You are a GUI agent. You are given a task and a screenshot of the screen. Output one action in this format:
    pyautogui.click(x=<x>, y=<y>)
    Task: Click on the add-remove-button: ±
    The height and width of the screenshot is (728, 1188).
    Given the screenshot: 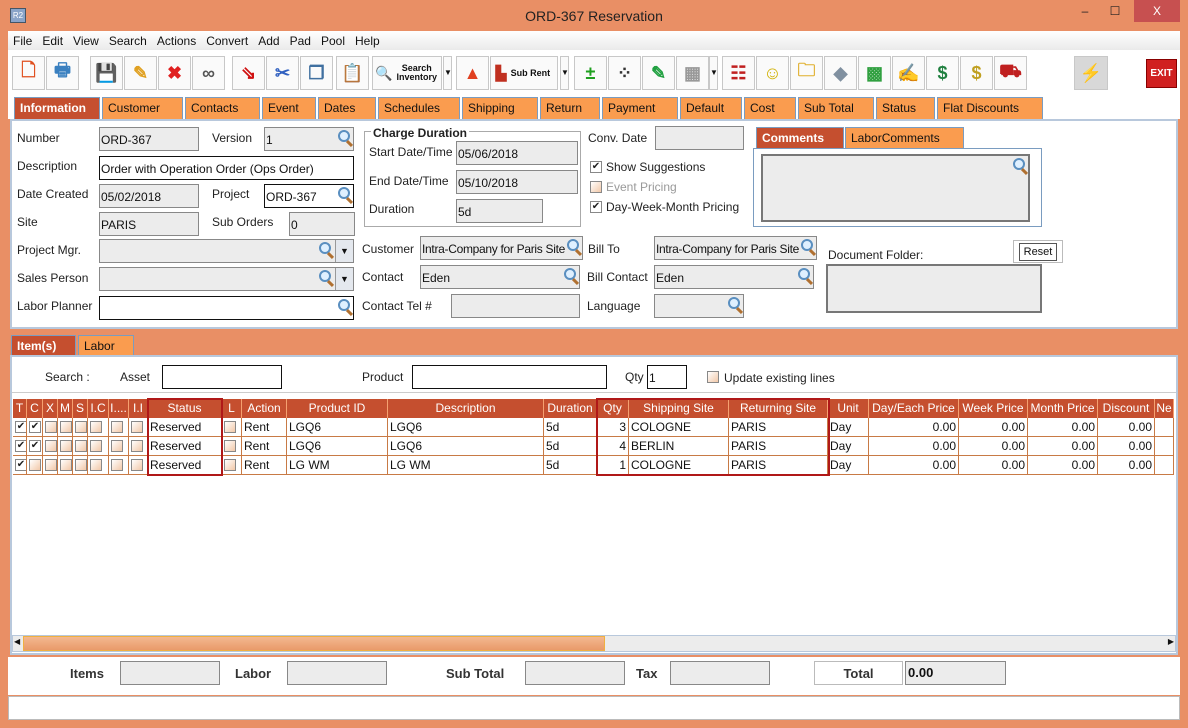 What is the action you would take?
    pyautogui.click(x=590, y=73)
    